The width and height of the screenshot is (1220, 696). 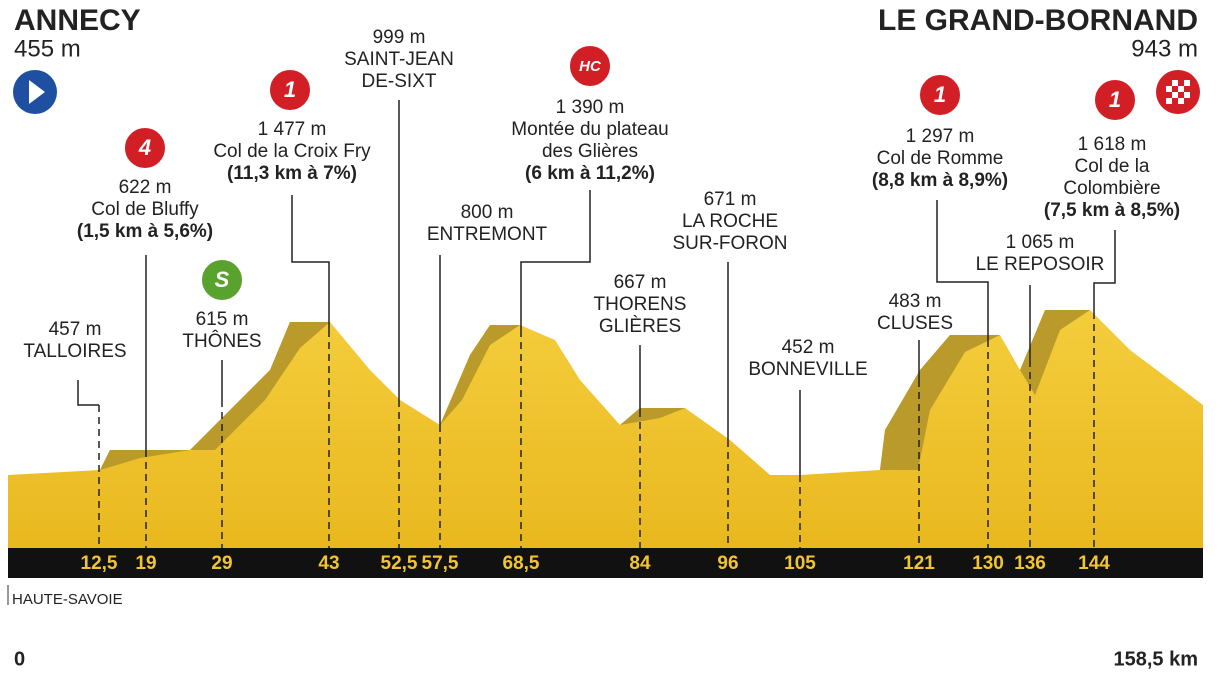 What do you see at coordinates (640, 326) in the screenshot?
I see `point-label: GLIÈRES` at bounding box center [640, 326].